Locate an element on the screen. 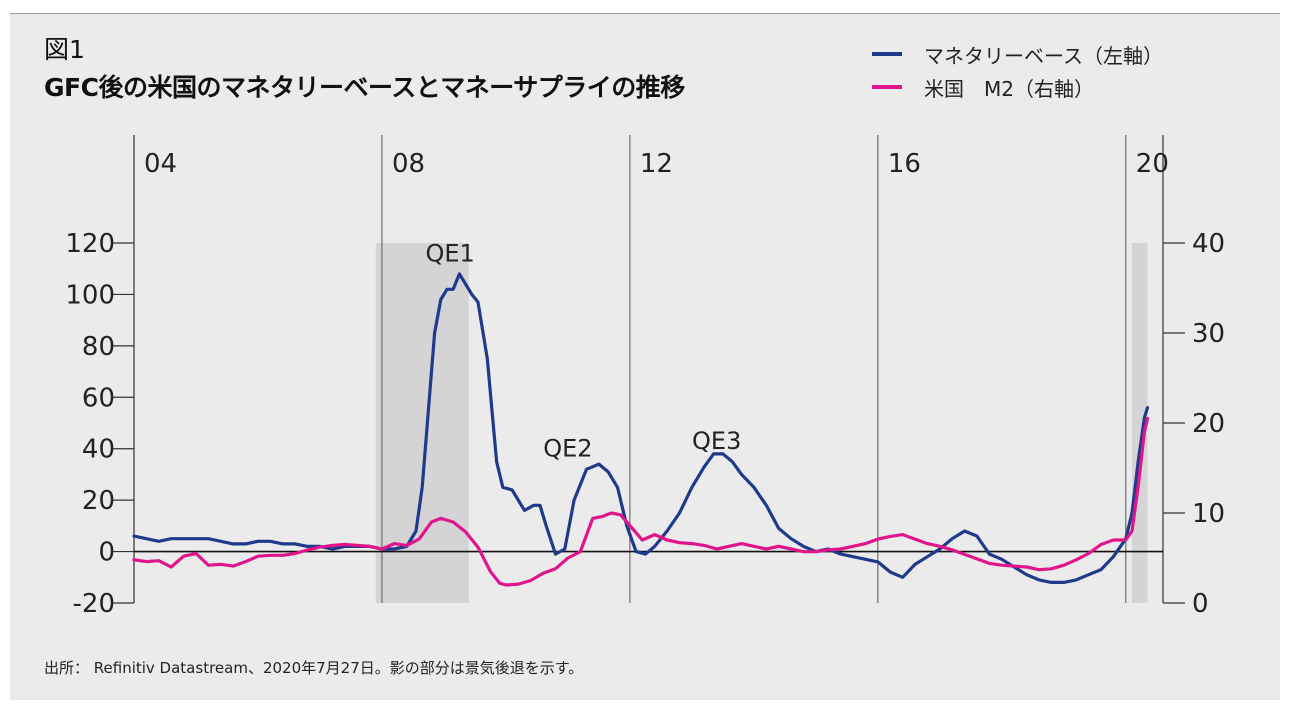 The height and width of the screenshot is (720, 1295). top-rule is located at coordinates (645, 13).